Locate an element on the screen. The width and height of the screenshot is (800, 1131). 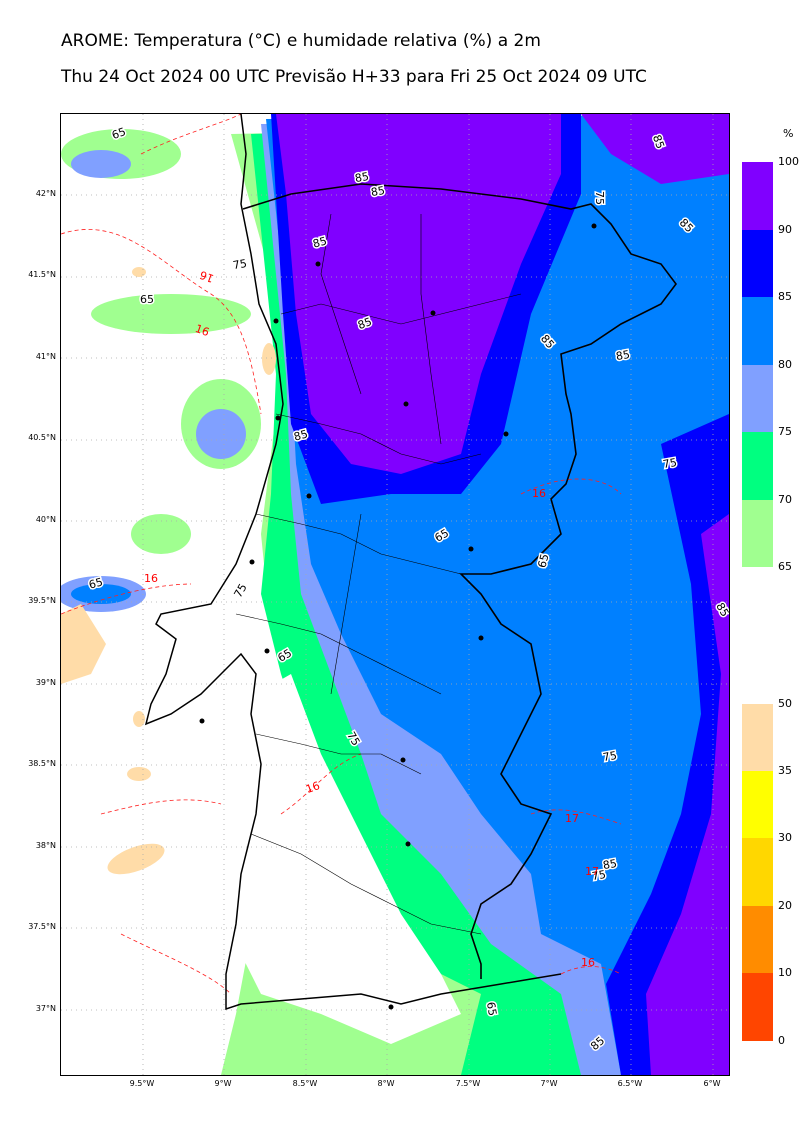
lon-label: 9.5°W is located at coordinates (142, 1083).